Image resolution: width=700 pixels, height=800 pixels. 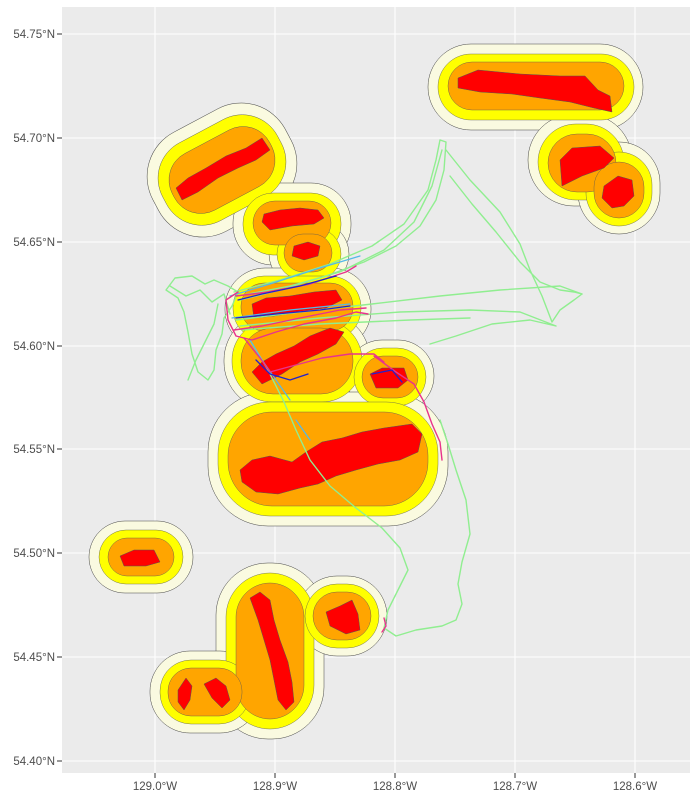 What do you see at coordinates (34, 658) in the screenshot?
I see `y-tick-label: 54.45°N` at bounding box center [34, 658].